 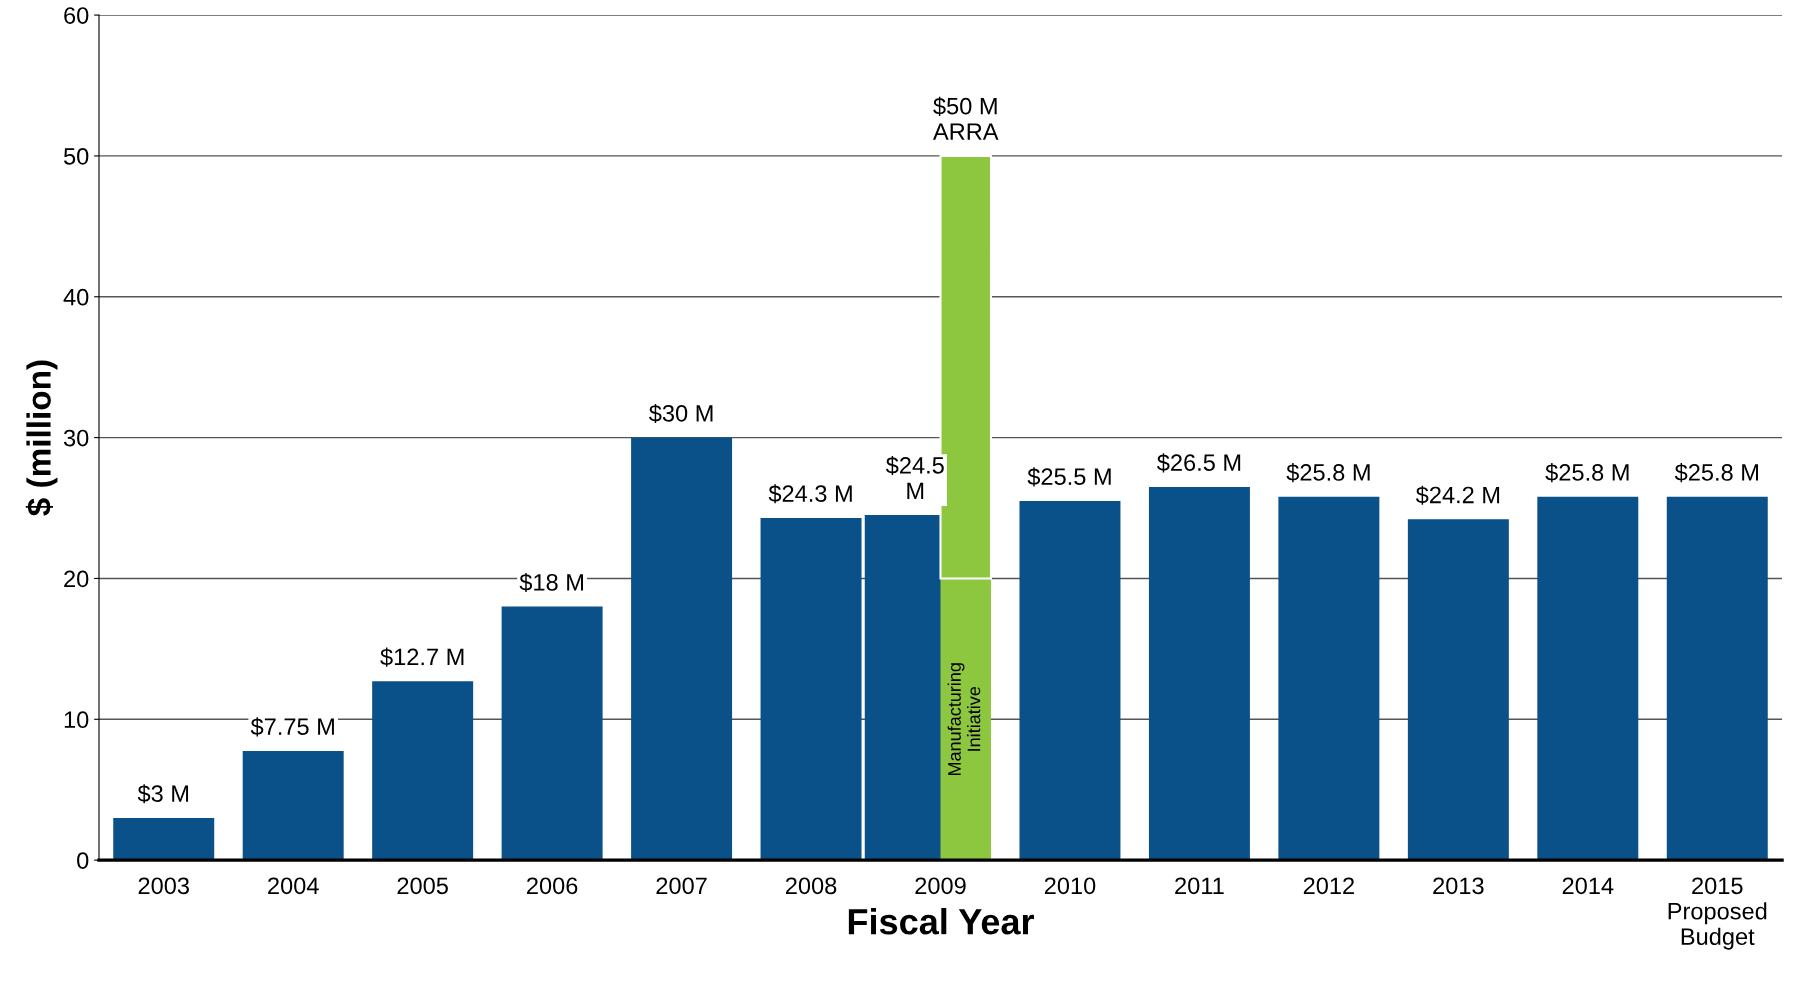 What do you see at coordinates (1199, 463) in the screenshot?
I see `data-label: $26.5 M` at bounding box center [1199, 463].